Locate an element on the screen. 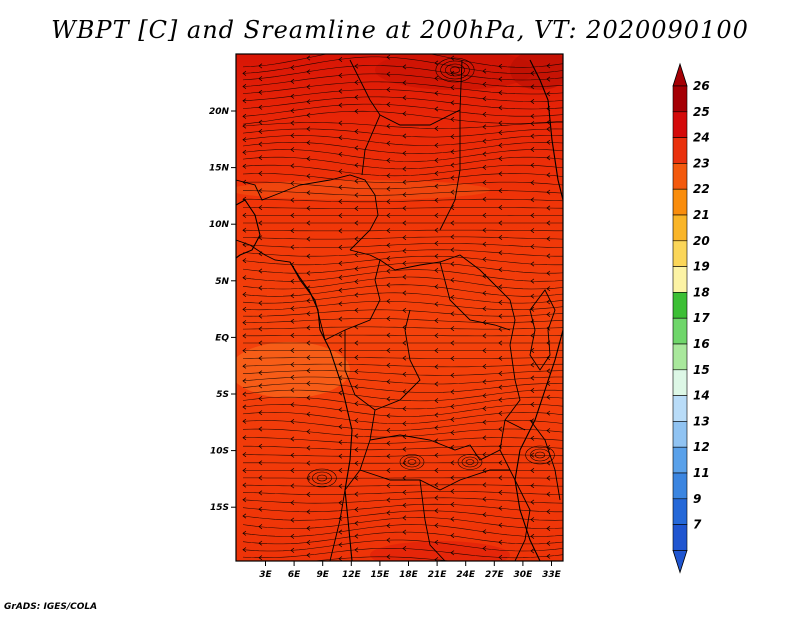 The width and height of the screenshot is (800, 618). lat-tick-label: 15N is located at coordinates (219, 169).